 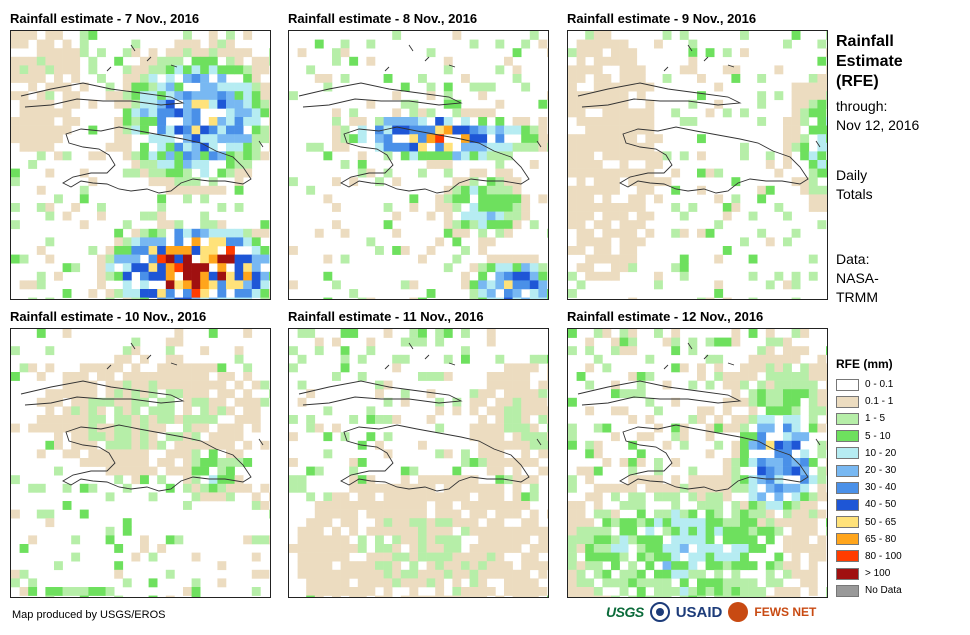 What do you see at coordinates (659, 393) in the screenshot?
I see `cuba-coastline` at bounding box center [659, 393].